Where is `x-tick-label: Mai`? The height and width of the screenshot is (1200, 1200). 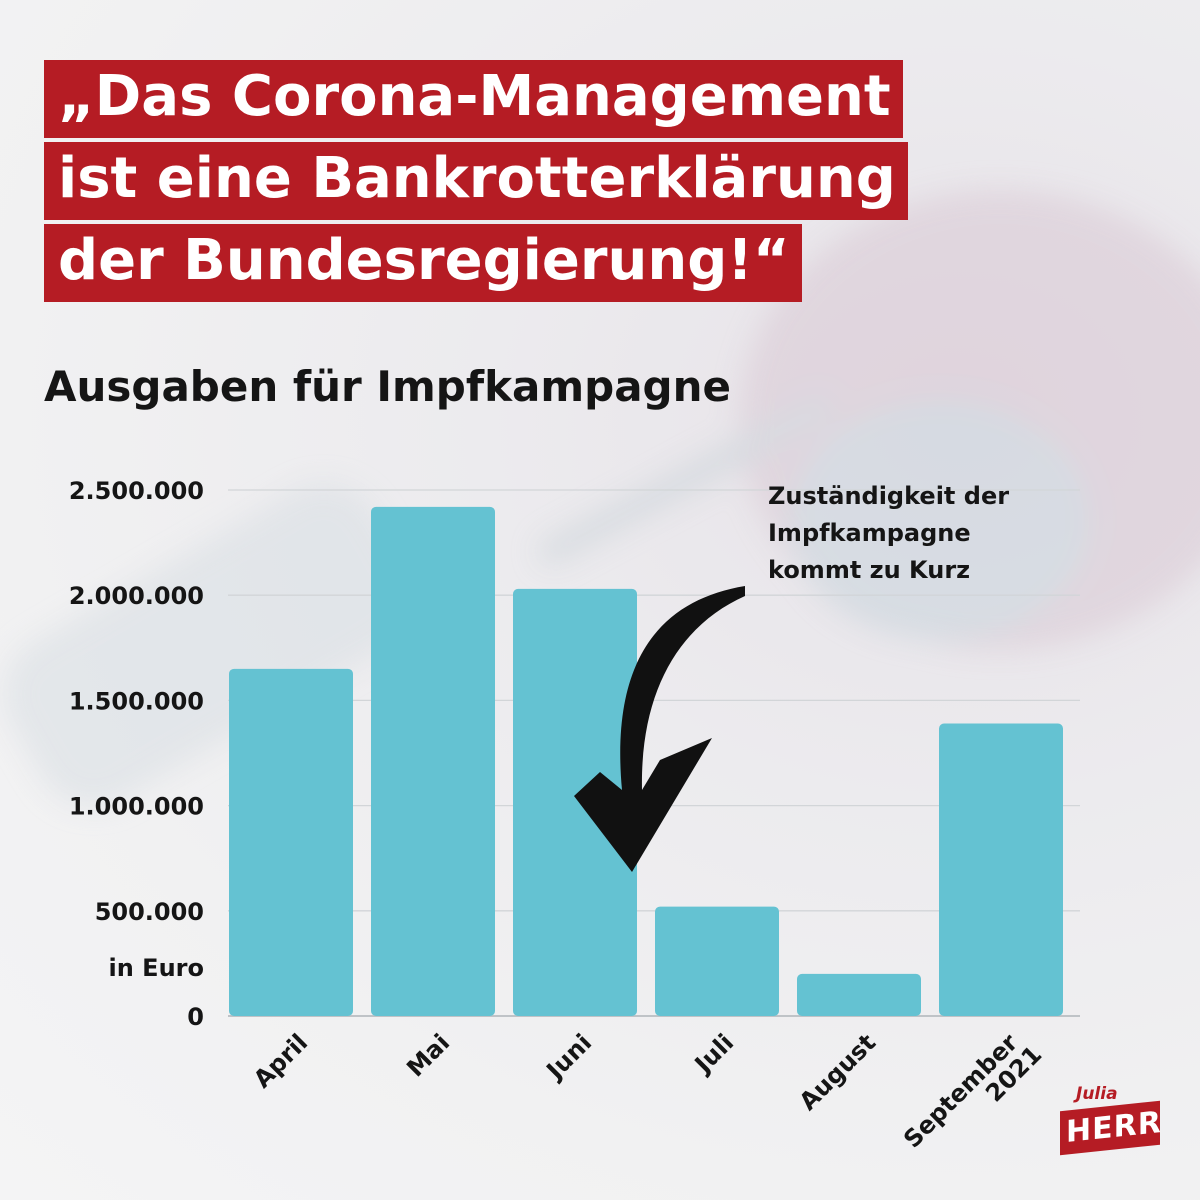 x-tick-label: Mai is located at coordinates (428, 1055).